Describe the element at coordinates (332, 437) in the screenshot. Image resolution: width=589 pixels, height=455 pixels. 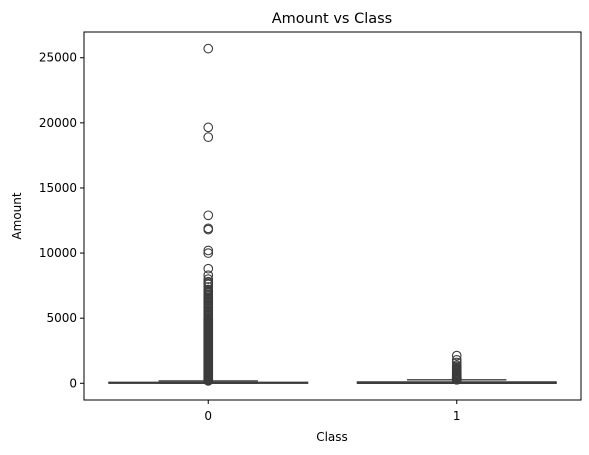
I see `x-axis-label: Class` at that location.